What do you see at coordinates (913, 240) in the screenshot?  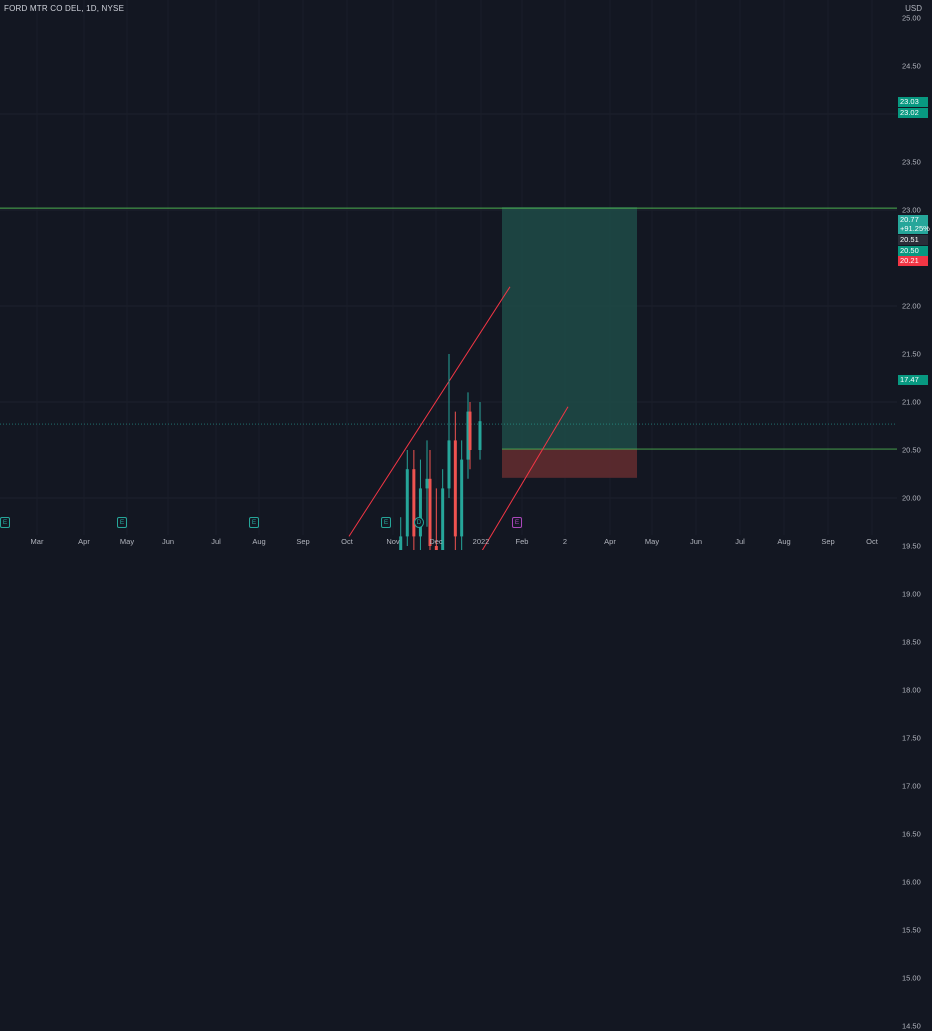 I see `price-tag: 20.51` at bounding box center [913, 240].